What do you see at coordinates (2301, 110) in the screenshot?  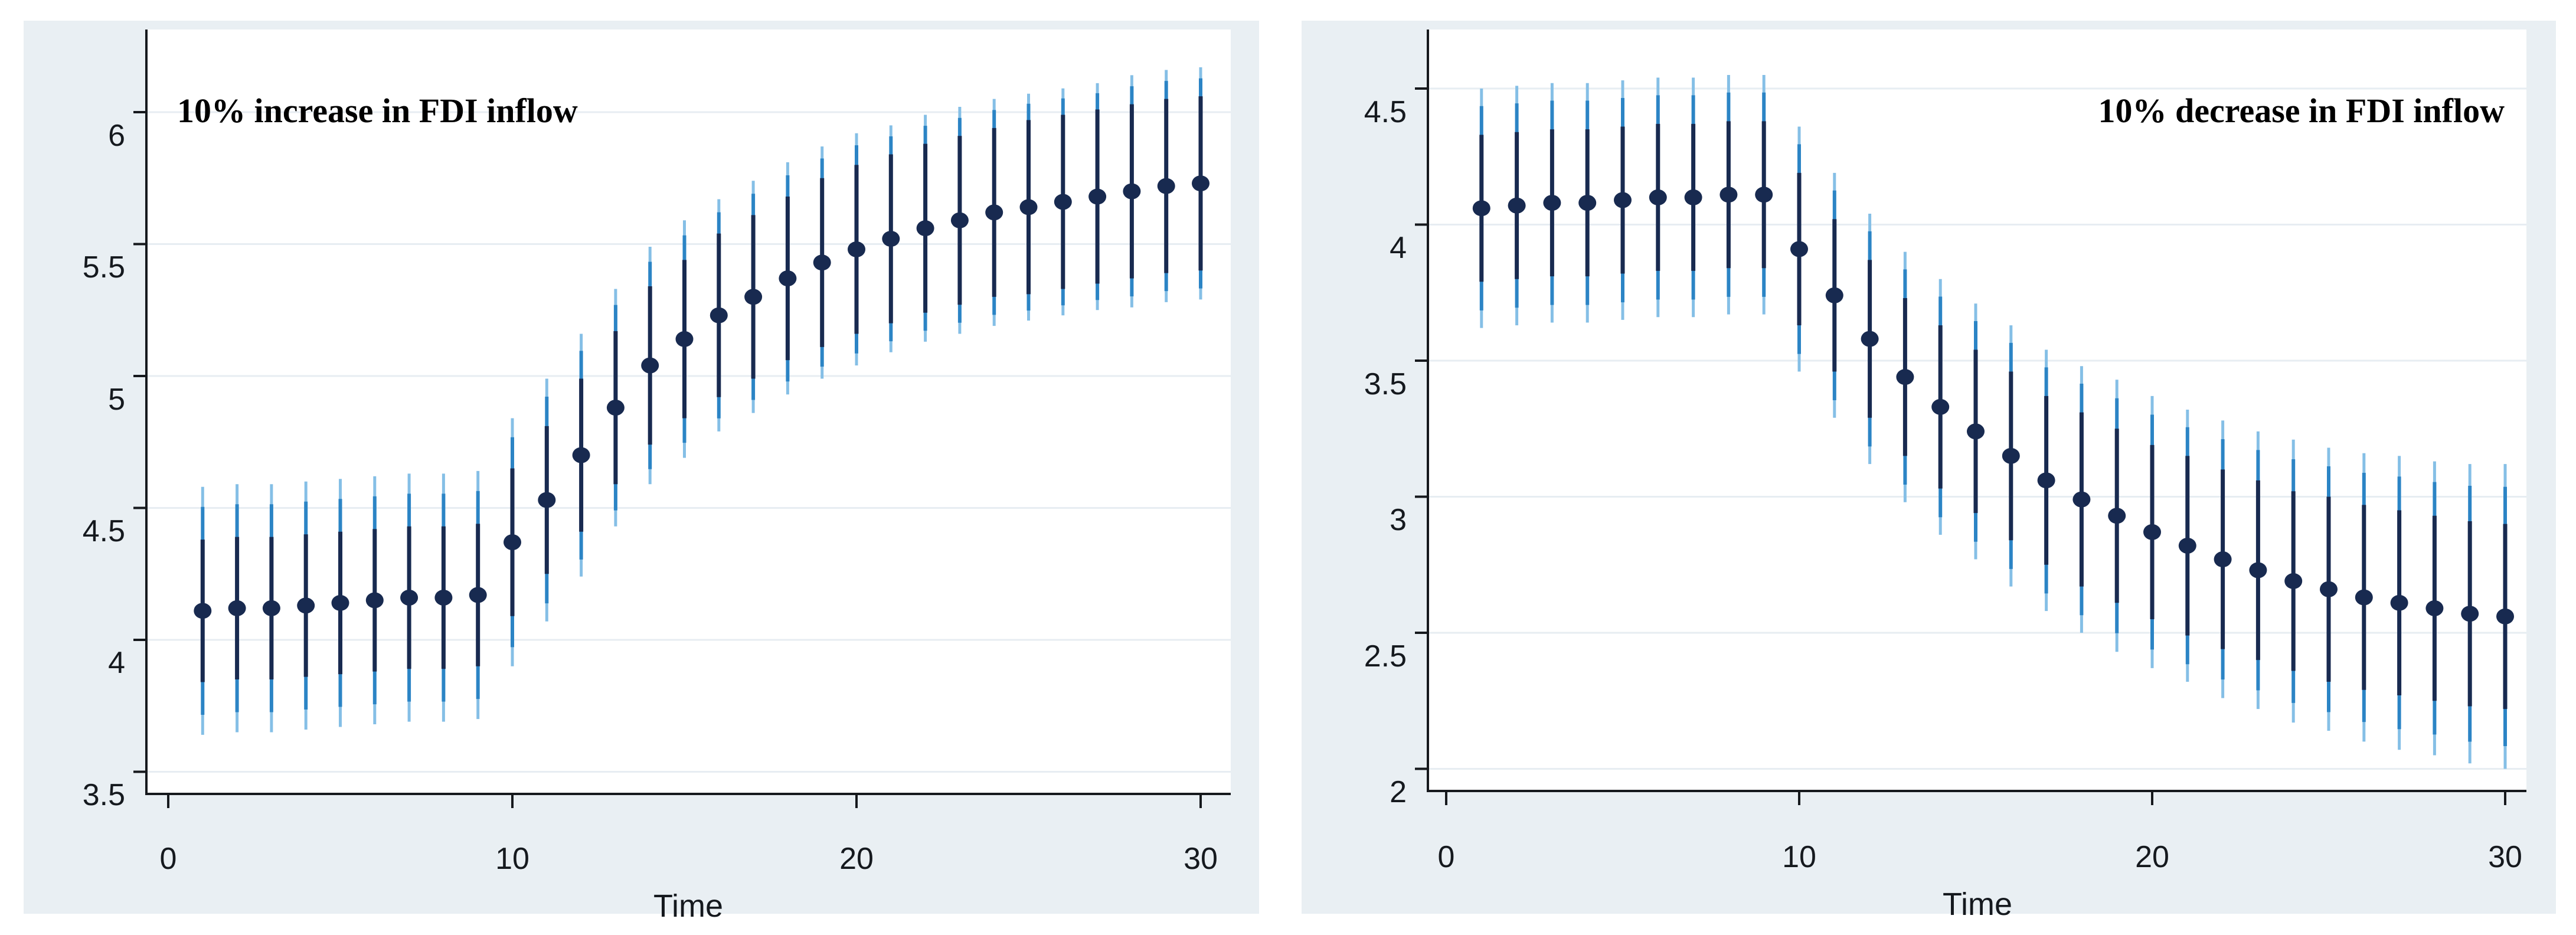 I see `chart-decrease-title: 10% decrease in FDI inflow` at bounding box center [2301, 110].